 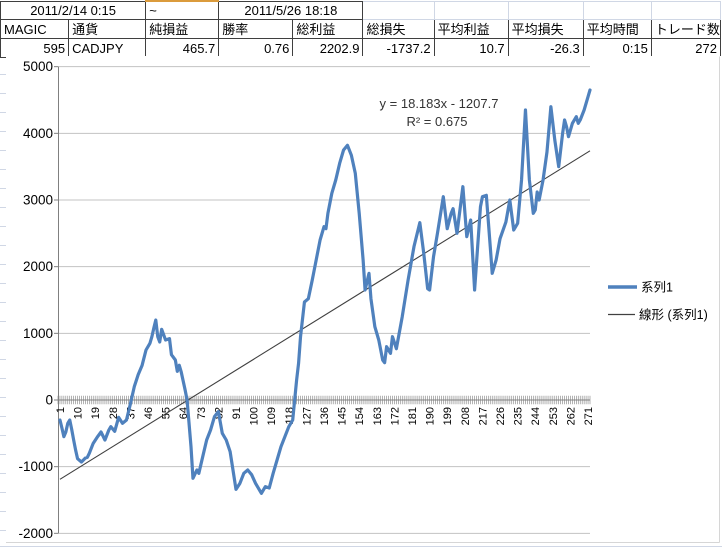 I want to click on x-axis-tick-label: 163, so click(x=378, y=416).